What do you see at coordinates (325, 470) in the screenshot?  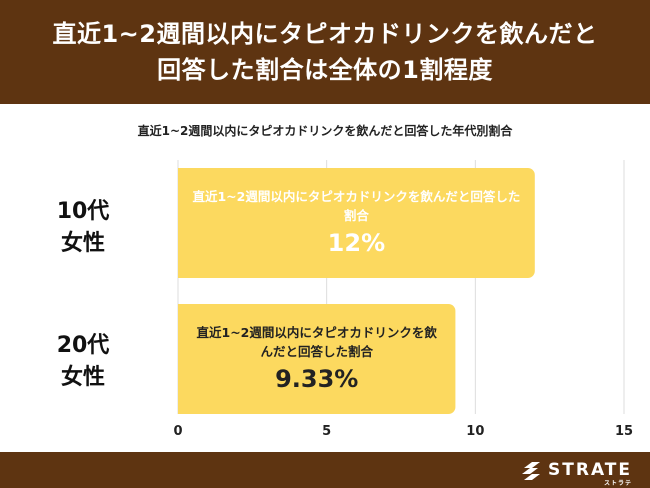 I see `footer-bar: STRATE ストラテ` at bounding box center [325, 470].